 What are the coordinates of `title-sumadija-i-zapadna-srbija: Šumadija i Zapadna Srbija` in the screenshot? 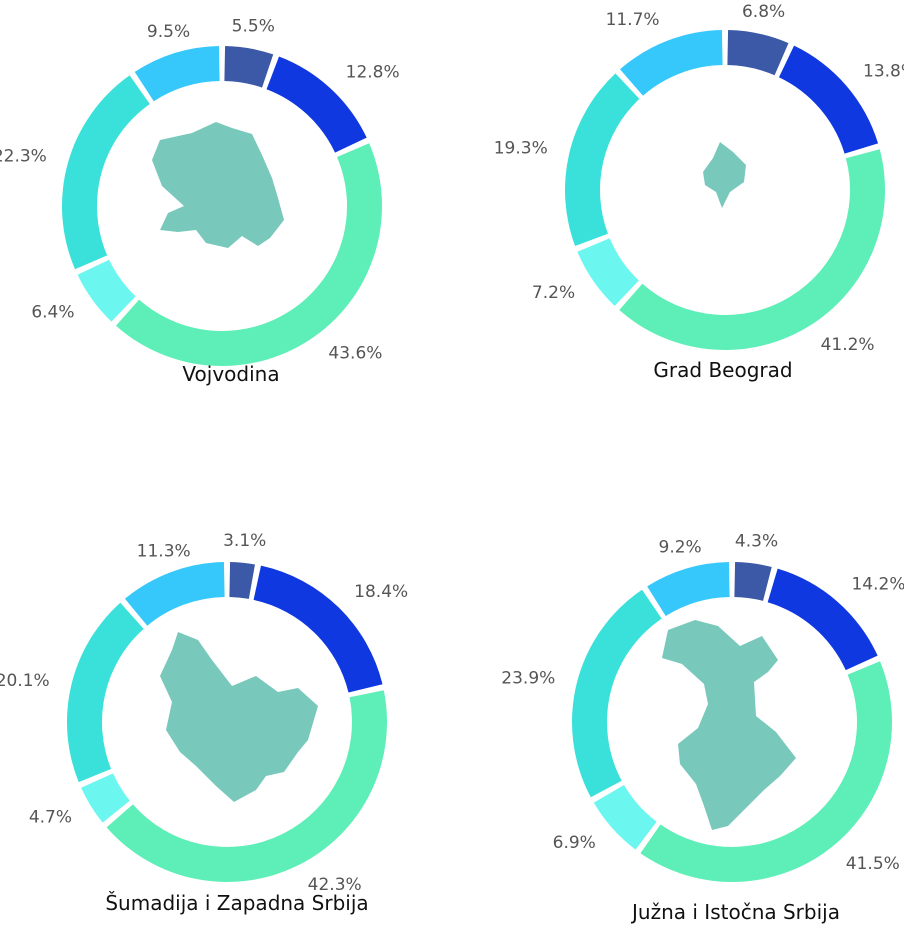 It's located at (237, 903).